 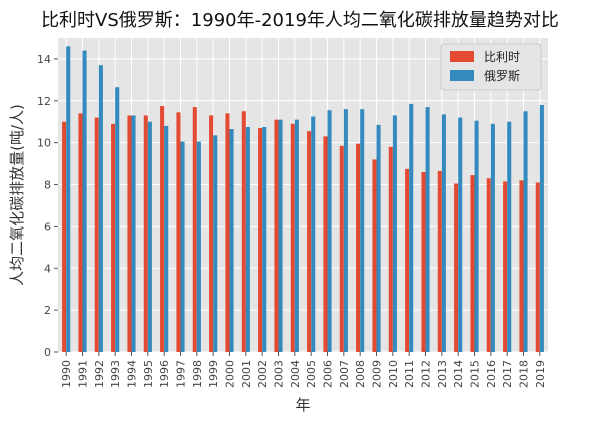 What do you see at coordinates (47, 226) in the screenshot?
I see `y-tick-label: 6` at bounding box center [47, 226].